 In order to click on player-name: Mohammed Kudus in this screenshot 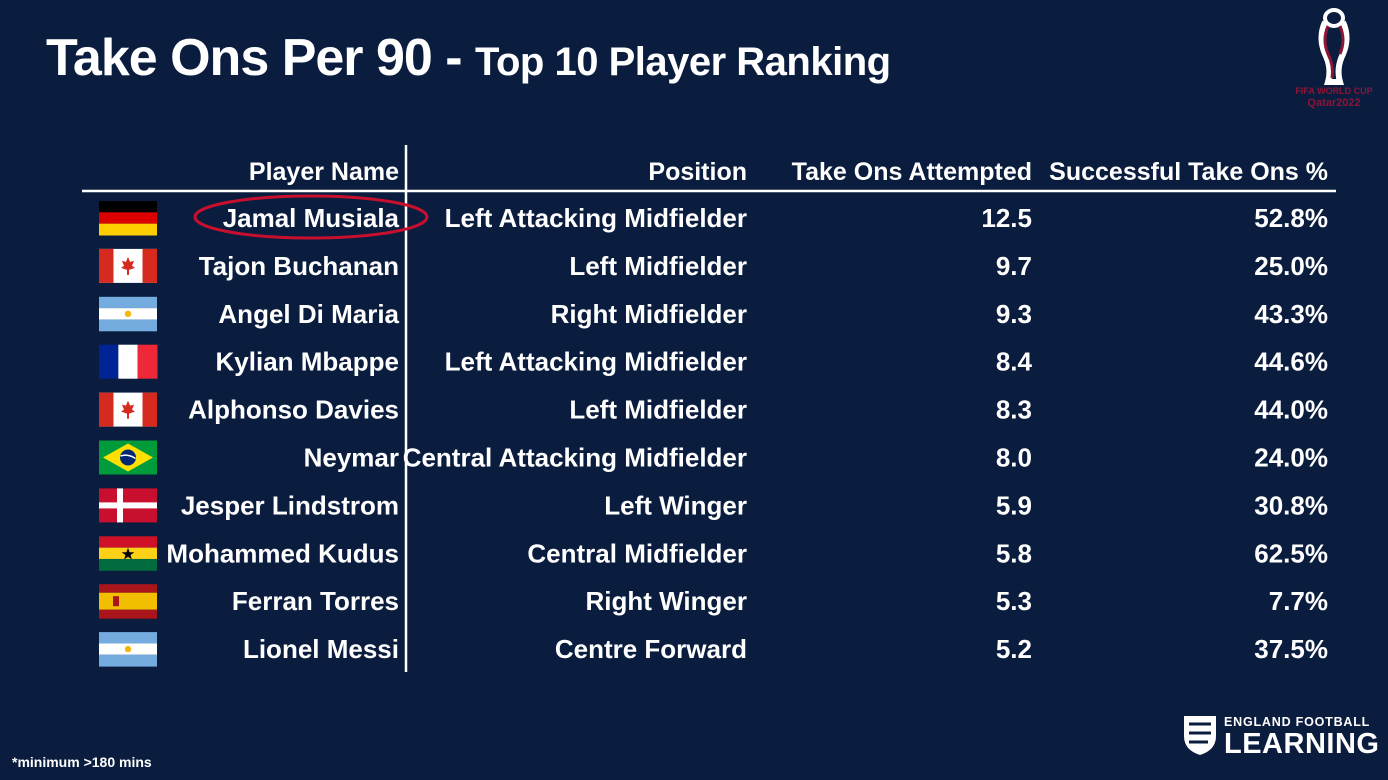, I will do `click(282, 553)`.